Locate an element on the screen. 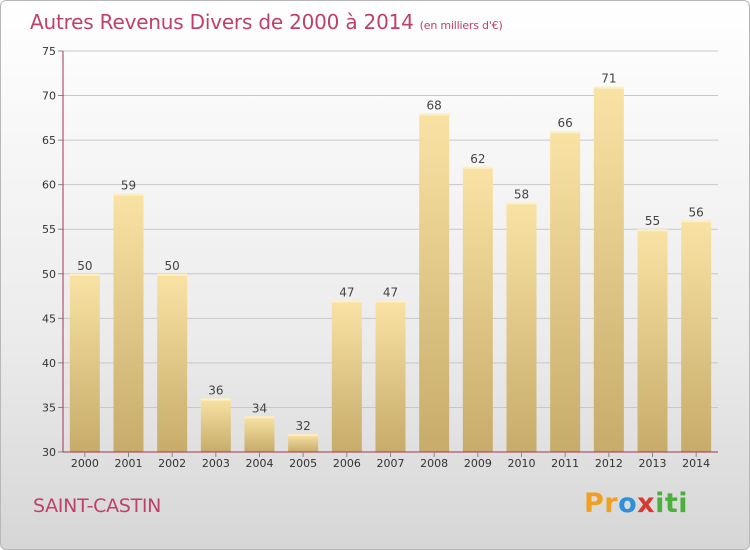 This screenshot has width=750, height=550. x-tick-label: 2005 is located at coordinates (303, 463).